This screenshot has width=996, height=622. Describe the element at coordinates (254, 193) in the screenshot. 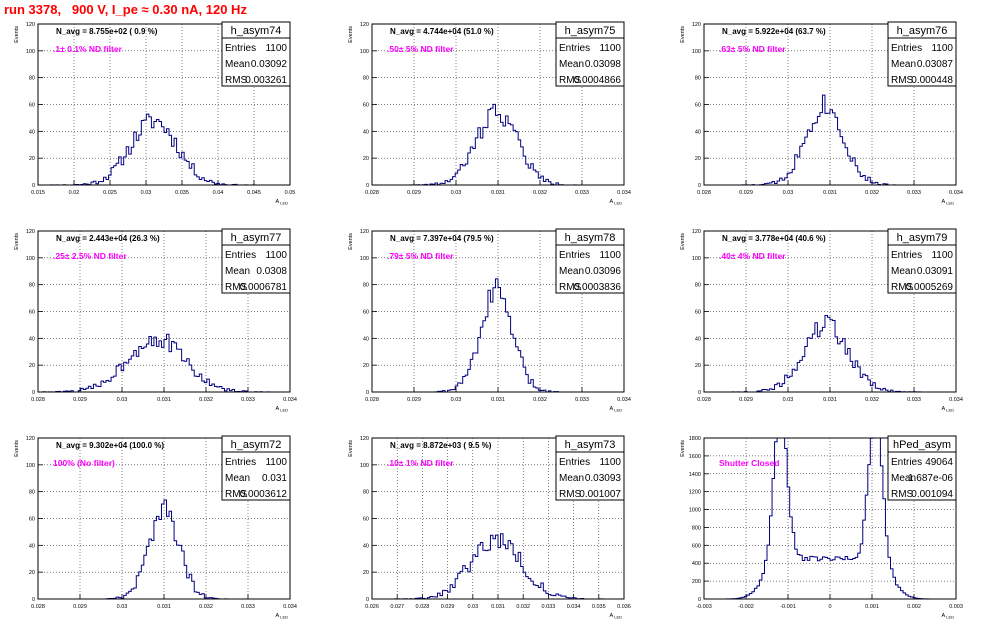

I see `x-tick-label: 0.045` at that location.